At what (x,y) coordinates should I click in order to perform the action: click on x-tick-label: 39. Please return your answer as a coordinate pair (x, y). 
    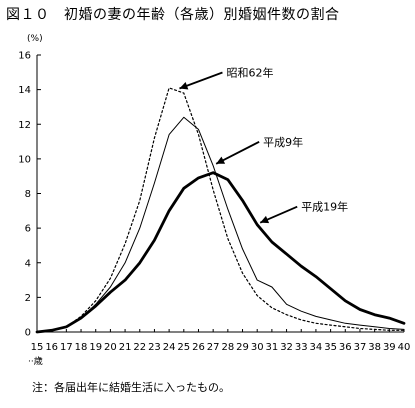
    Looking at the image, I should click on (389, 347).